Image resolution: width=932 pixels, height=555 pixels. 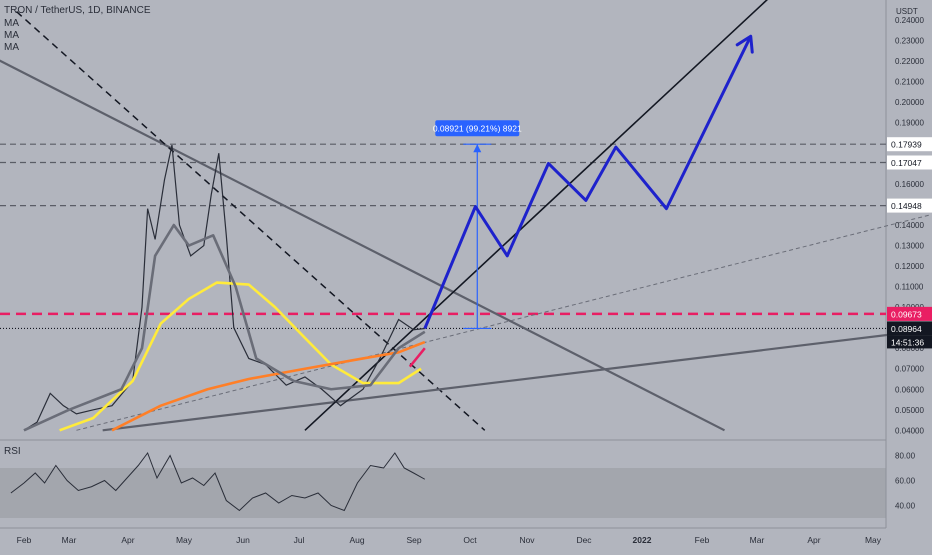 What do you see at coordinates (443, 493) in the screenshot?
I see `rsi-band` at bounding box center [443, 493].